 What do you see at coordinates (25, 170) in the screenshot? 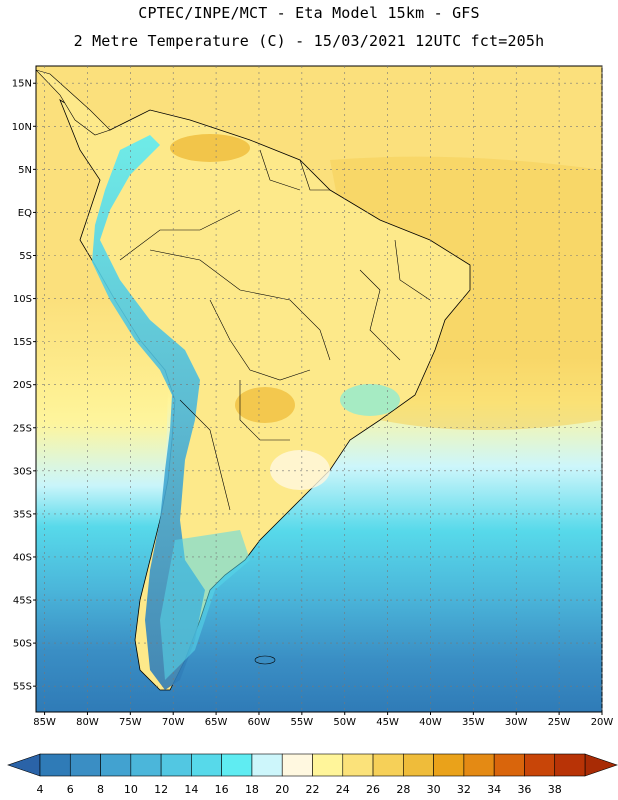
I see `lat-tick-label: 5N` at bounding box center [25, 170].